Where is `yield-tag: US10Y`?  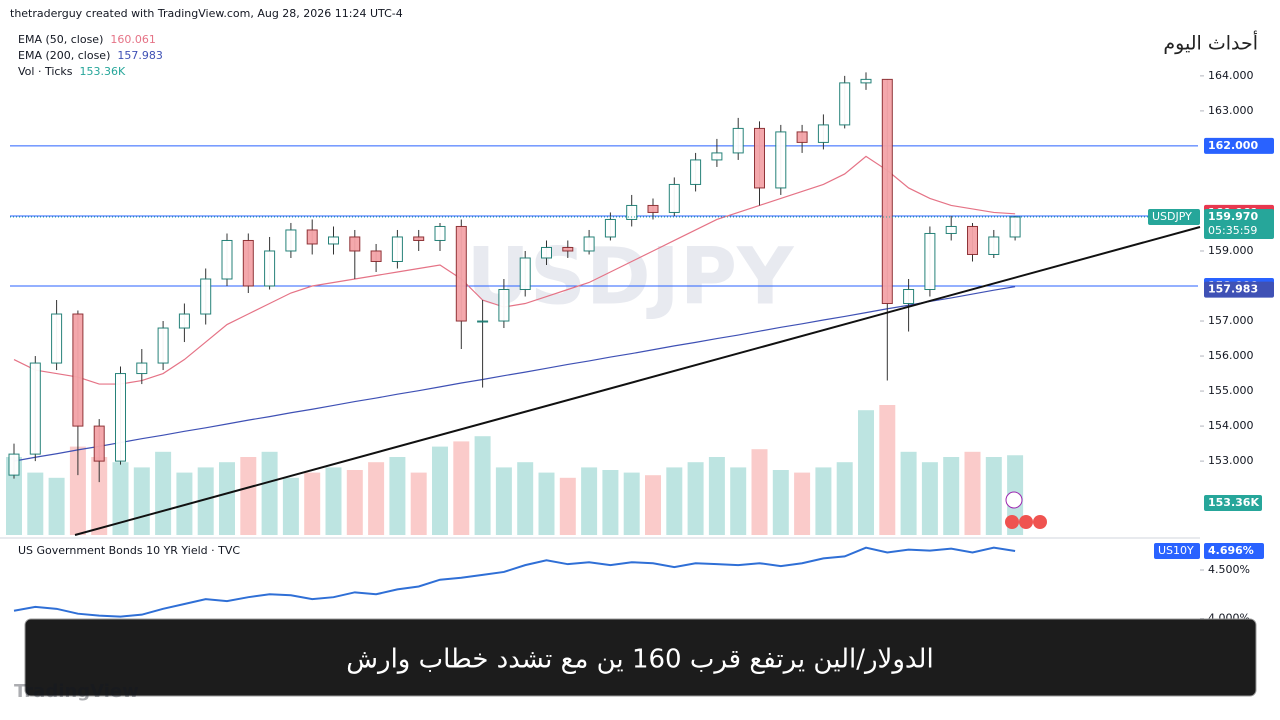 yield-tag: US10Y is located at coordinates (1176, 550).